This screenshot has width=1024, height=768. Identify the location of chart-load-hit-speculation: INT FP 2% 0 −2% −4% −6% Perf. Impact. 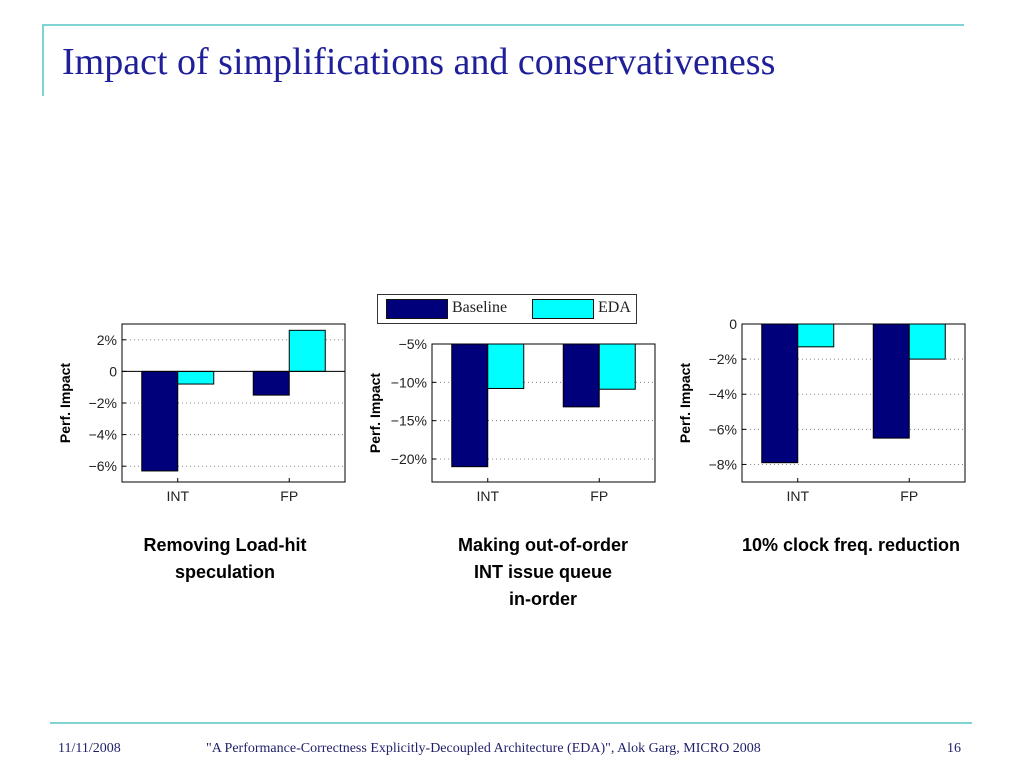
(201, 413).